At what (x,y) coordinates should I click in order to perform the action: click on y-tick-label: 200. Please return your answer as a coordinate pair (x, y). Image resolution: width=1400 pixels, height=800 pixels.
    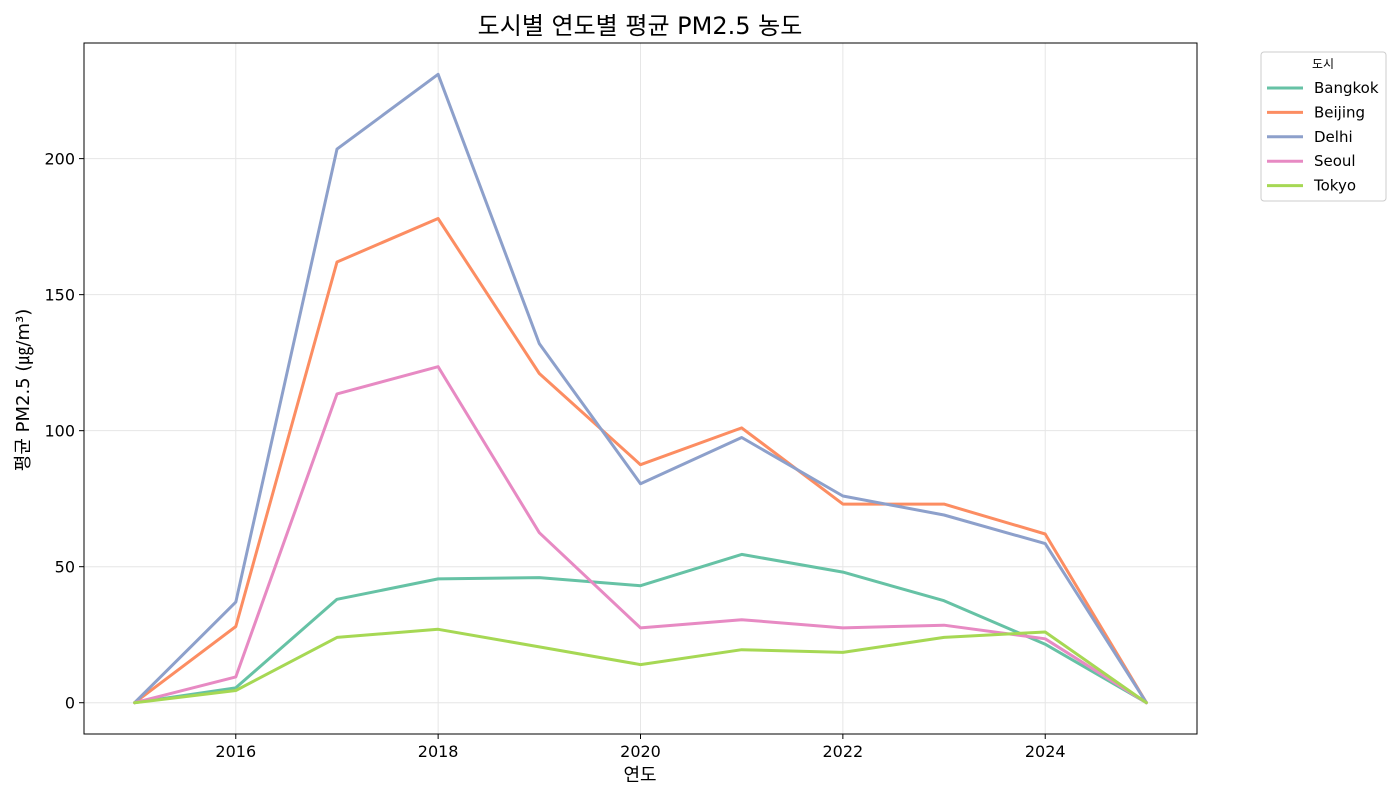
    Looking at the image, I should click on (59, 159).